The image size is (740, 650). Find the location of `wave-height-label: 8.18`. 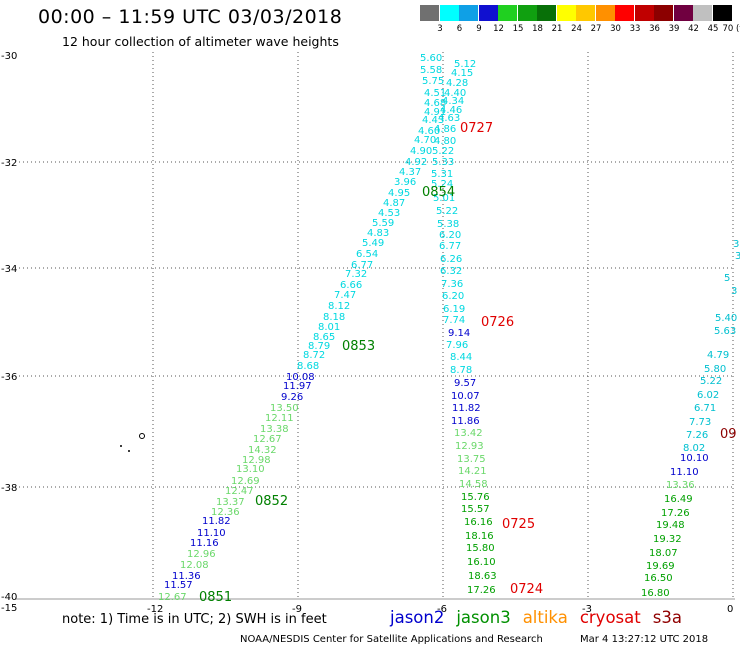

wave-height-label: 8.18 is located at coordinates (334, 317).